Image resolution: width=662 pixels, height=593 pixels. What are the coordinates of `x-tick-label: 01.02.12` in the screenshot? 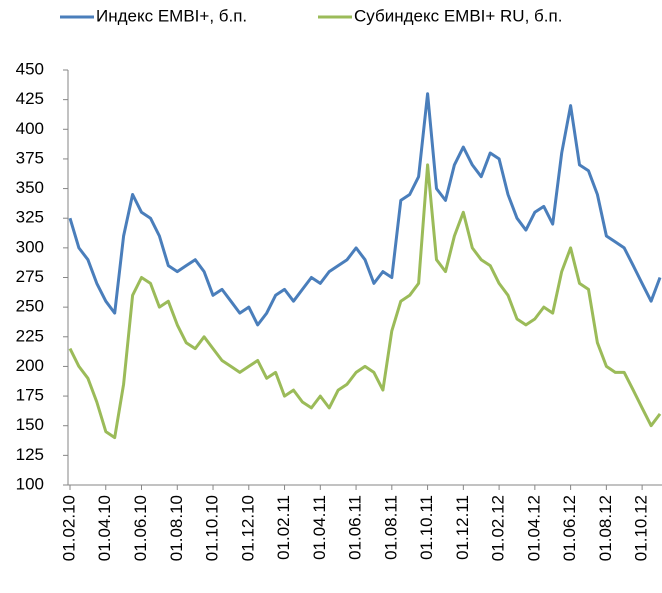 It's located at (498, 528).